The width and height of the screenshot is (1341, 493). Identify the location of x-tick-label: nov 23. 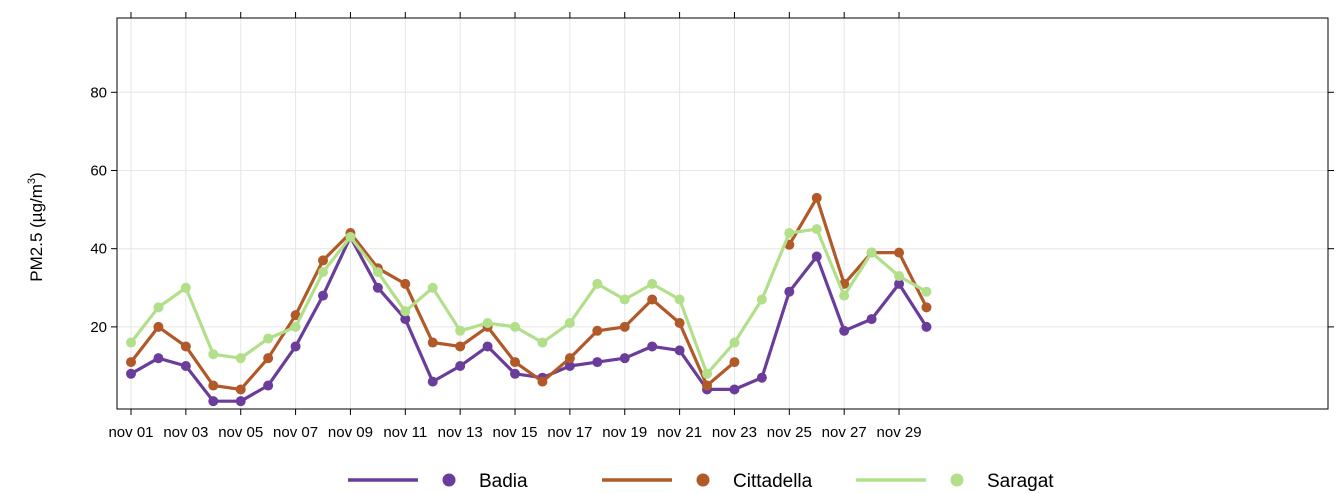
(734, 432).